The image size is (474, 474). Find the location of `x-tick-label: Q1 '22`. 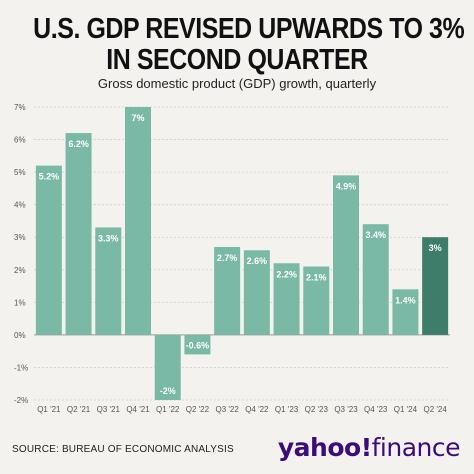

x-tick-label: Q1 '22 is located at coordinates (168, 409).